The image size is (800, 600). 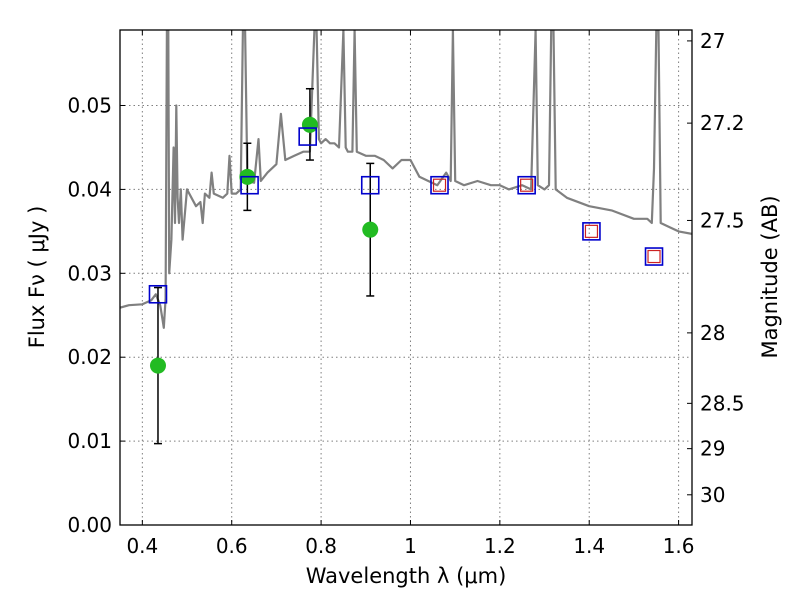 What do you see at coordinates (712, 449) in the screenshot?
I see `y2-tick-label: 29` at bounding box center [712, 449].